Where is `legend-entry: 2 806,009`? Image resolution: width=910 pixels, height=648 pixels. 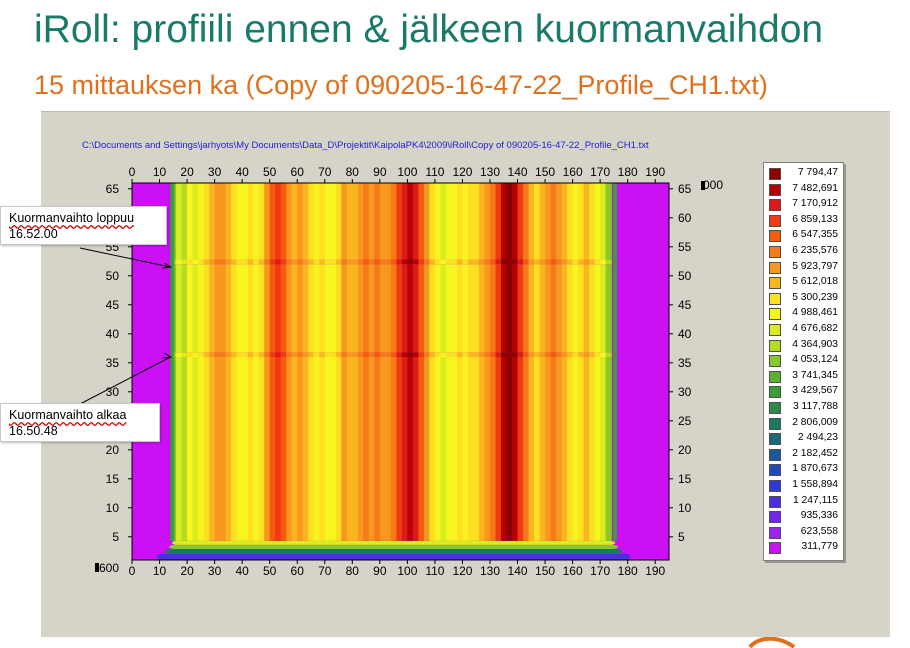
legend-entry: 2 806,009 is located at coordinates (803, 423).